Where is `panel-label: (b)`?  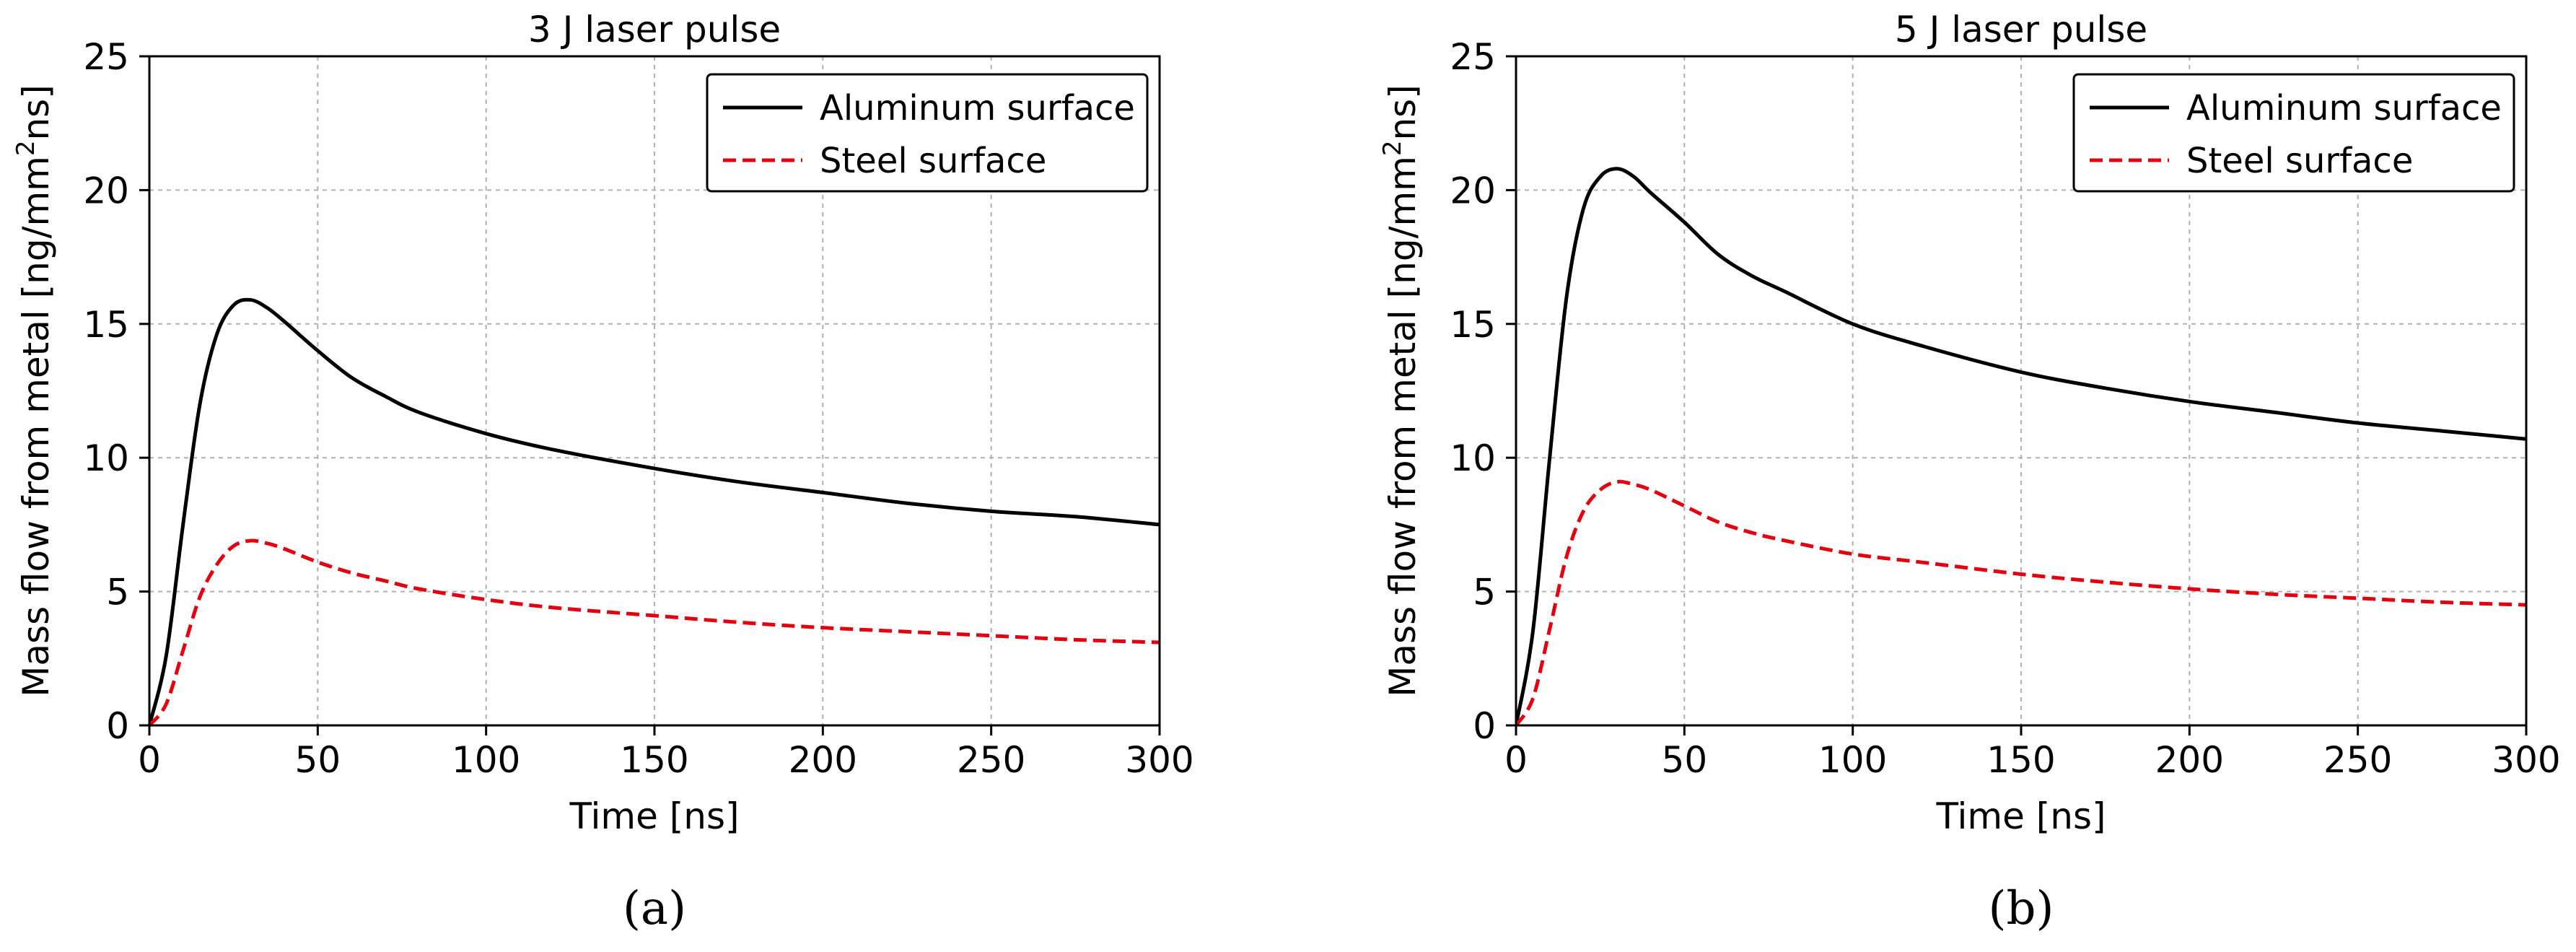 panel-label: (b) is located at coordinates (2021, 909).